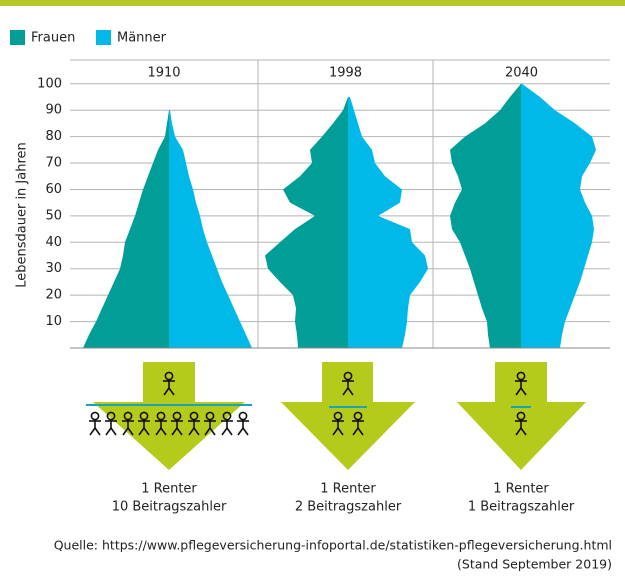  Describe the element at coordinates (348, 507) in the screenshot. I see `caption: 2 Beitragszahler` at that location.